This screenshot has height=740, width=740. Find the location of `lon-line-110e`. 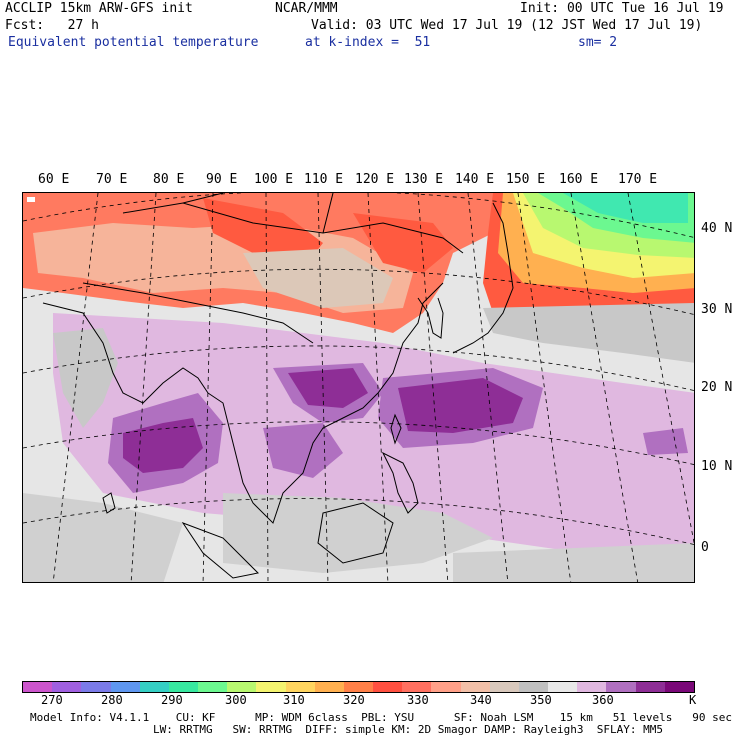

lon-line-110e is located at coordinates (323, 387).